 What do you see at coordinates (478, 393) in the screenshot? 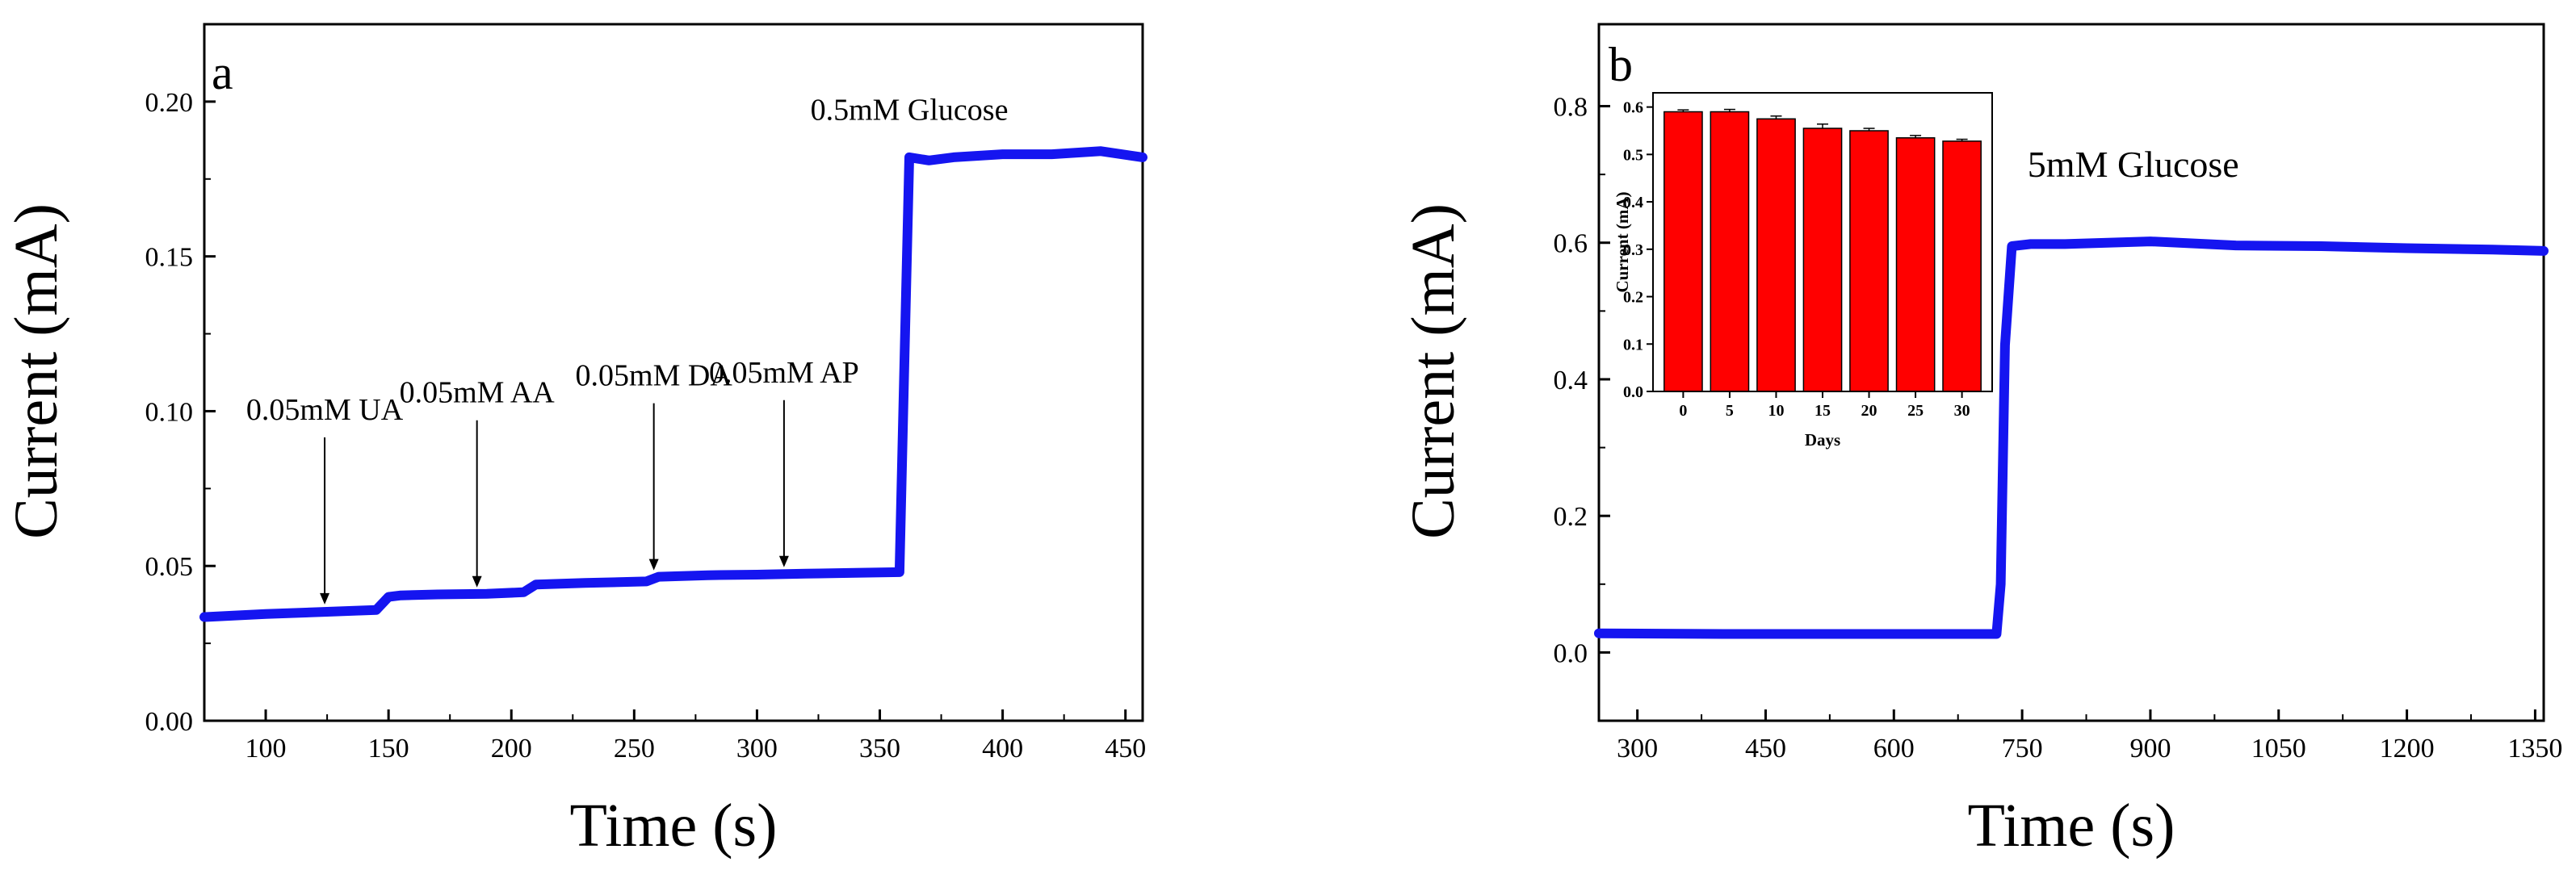
I see `annotation-label: 0.05mM AA` at bounding box center [478, 393].